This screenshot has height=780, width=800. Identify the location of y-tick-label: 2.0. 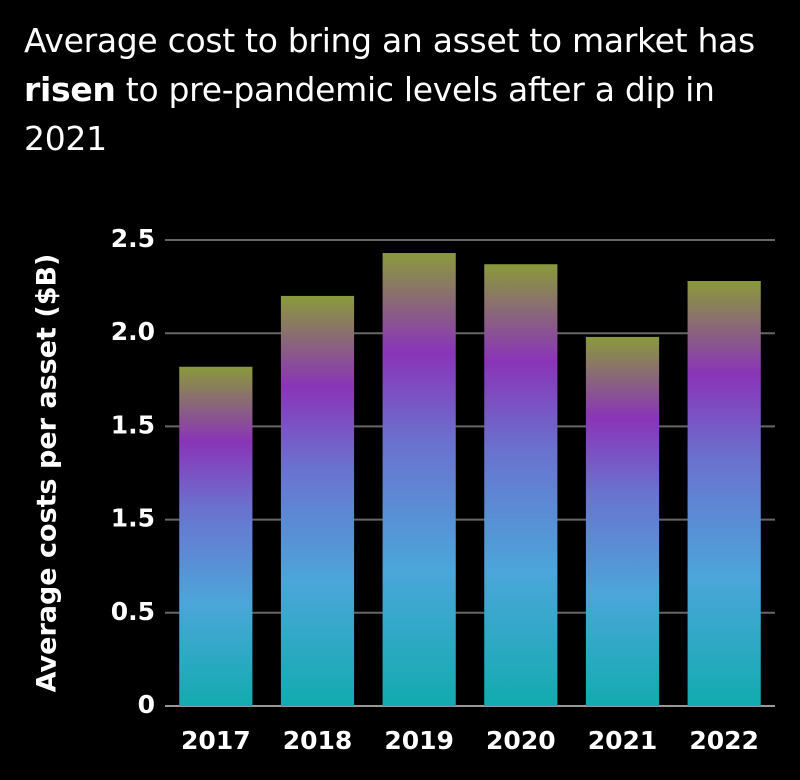
(133, 331).